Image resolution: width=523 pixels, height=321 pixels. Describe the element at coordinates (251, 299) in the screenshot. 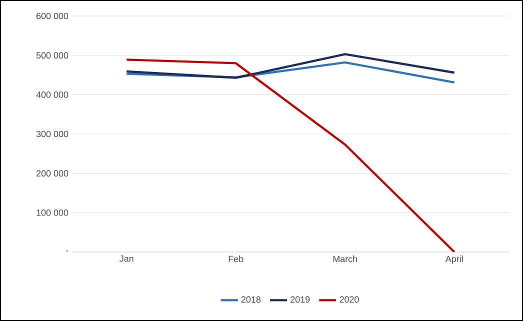

I see `legend-label: 2018` at that location.